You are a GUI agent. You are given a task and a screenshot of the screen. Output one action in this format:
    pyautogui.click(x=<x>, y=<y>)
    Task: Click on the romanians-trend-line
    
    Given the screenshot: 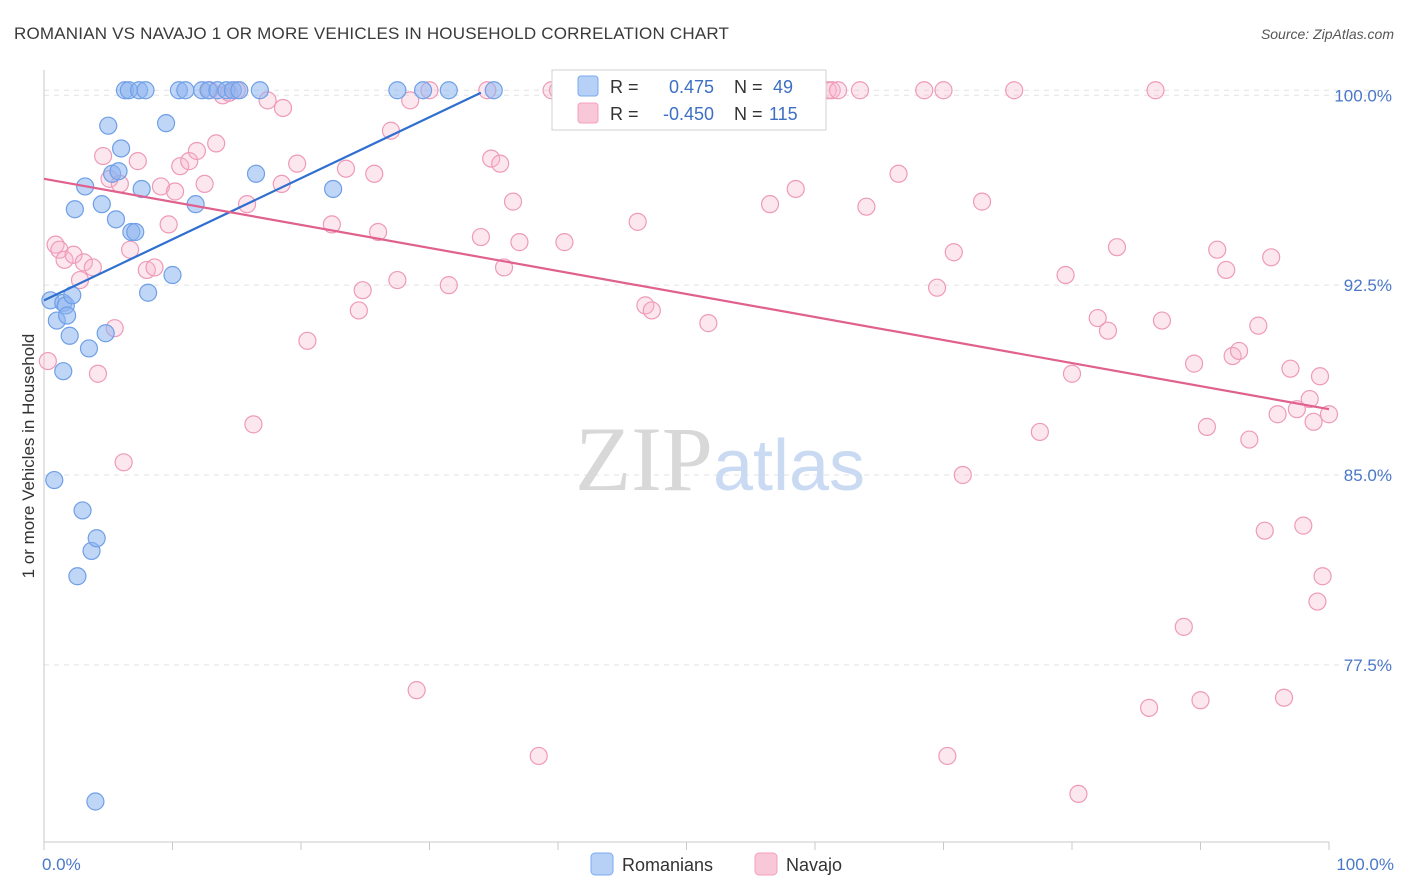 What is the action you would take?
    pyautogui.click(x=262, y=196)
    